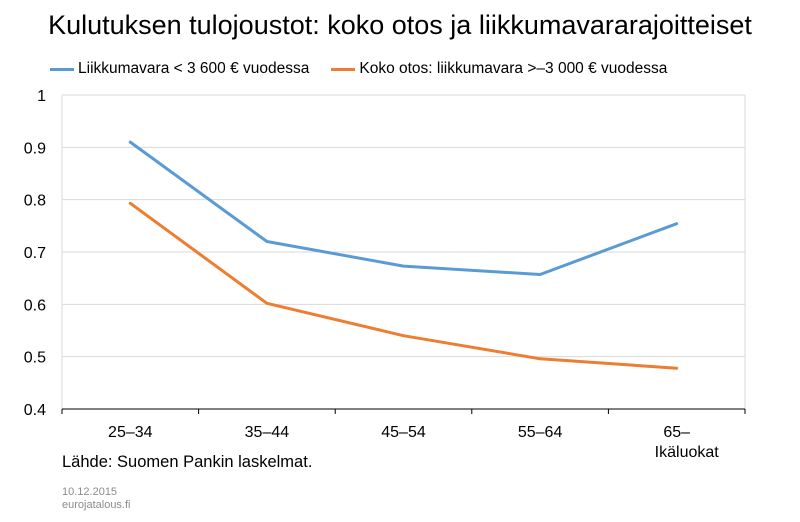 The width and height of the screenshot is (800, 522). I want to click on source-note: Lähde: Suomen Pankin laskelmat., so click(187, 462).